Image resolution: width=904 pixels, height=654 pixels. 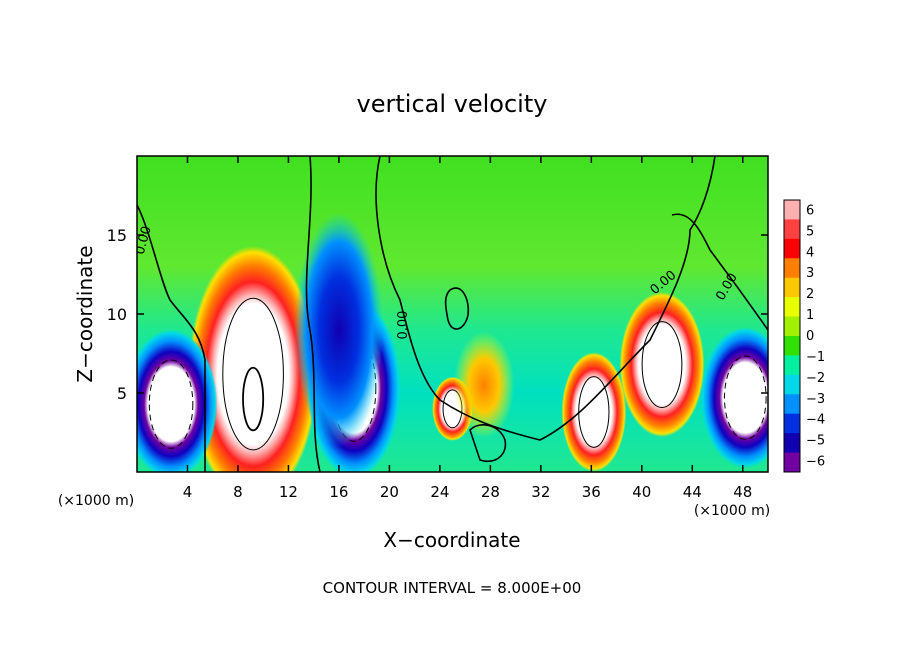 I want to click on colorbar-label-8: −2, so click(x=815, y=378).